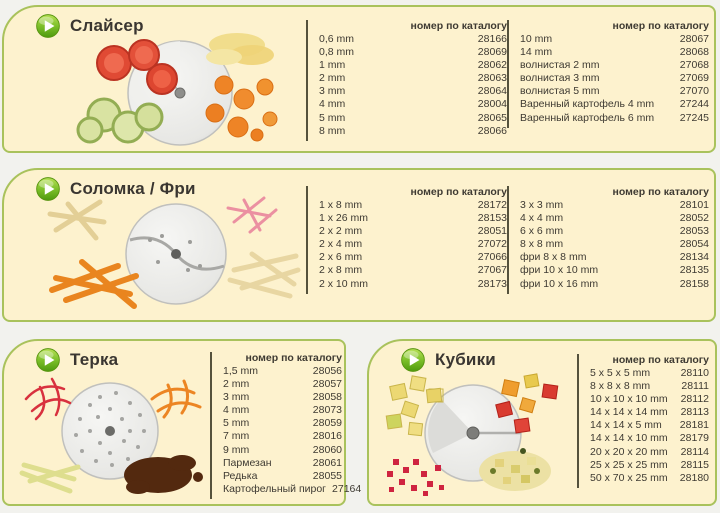  Describe the element at coordinates (492, 257) in the screenshot. I see `row-code: 27066` at that location.